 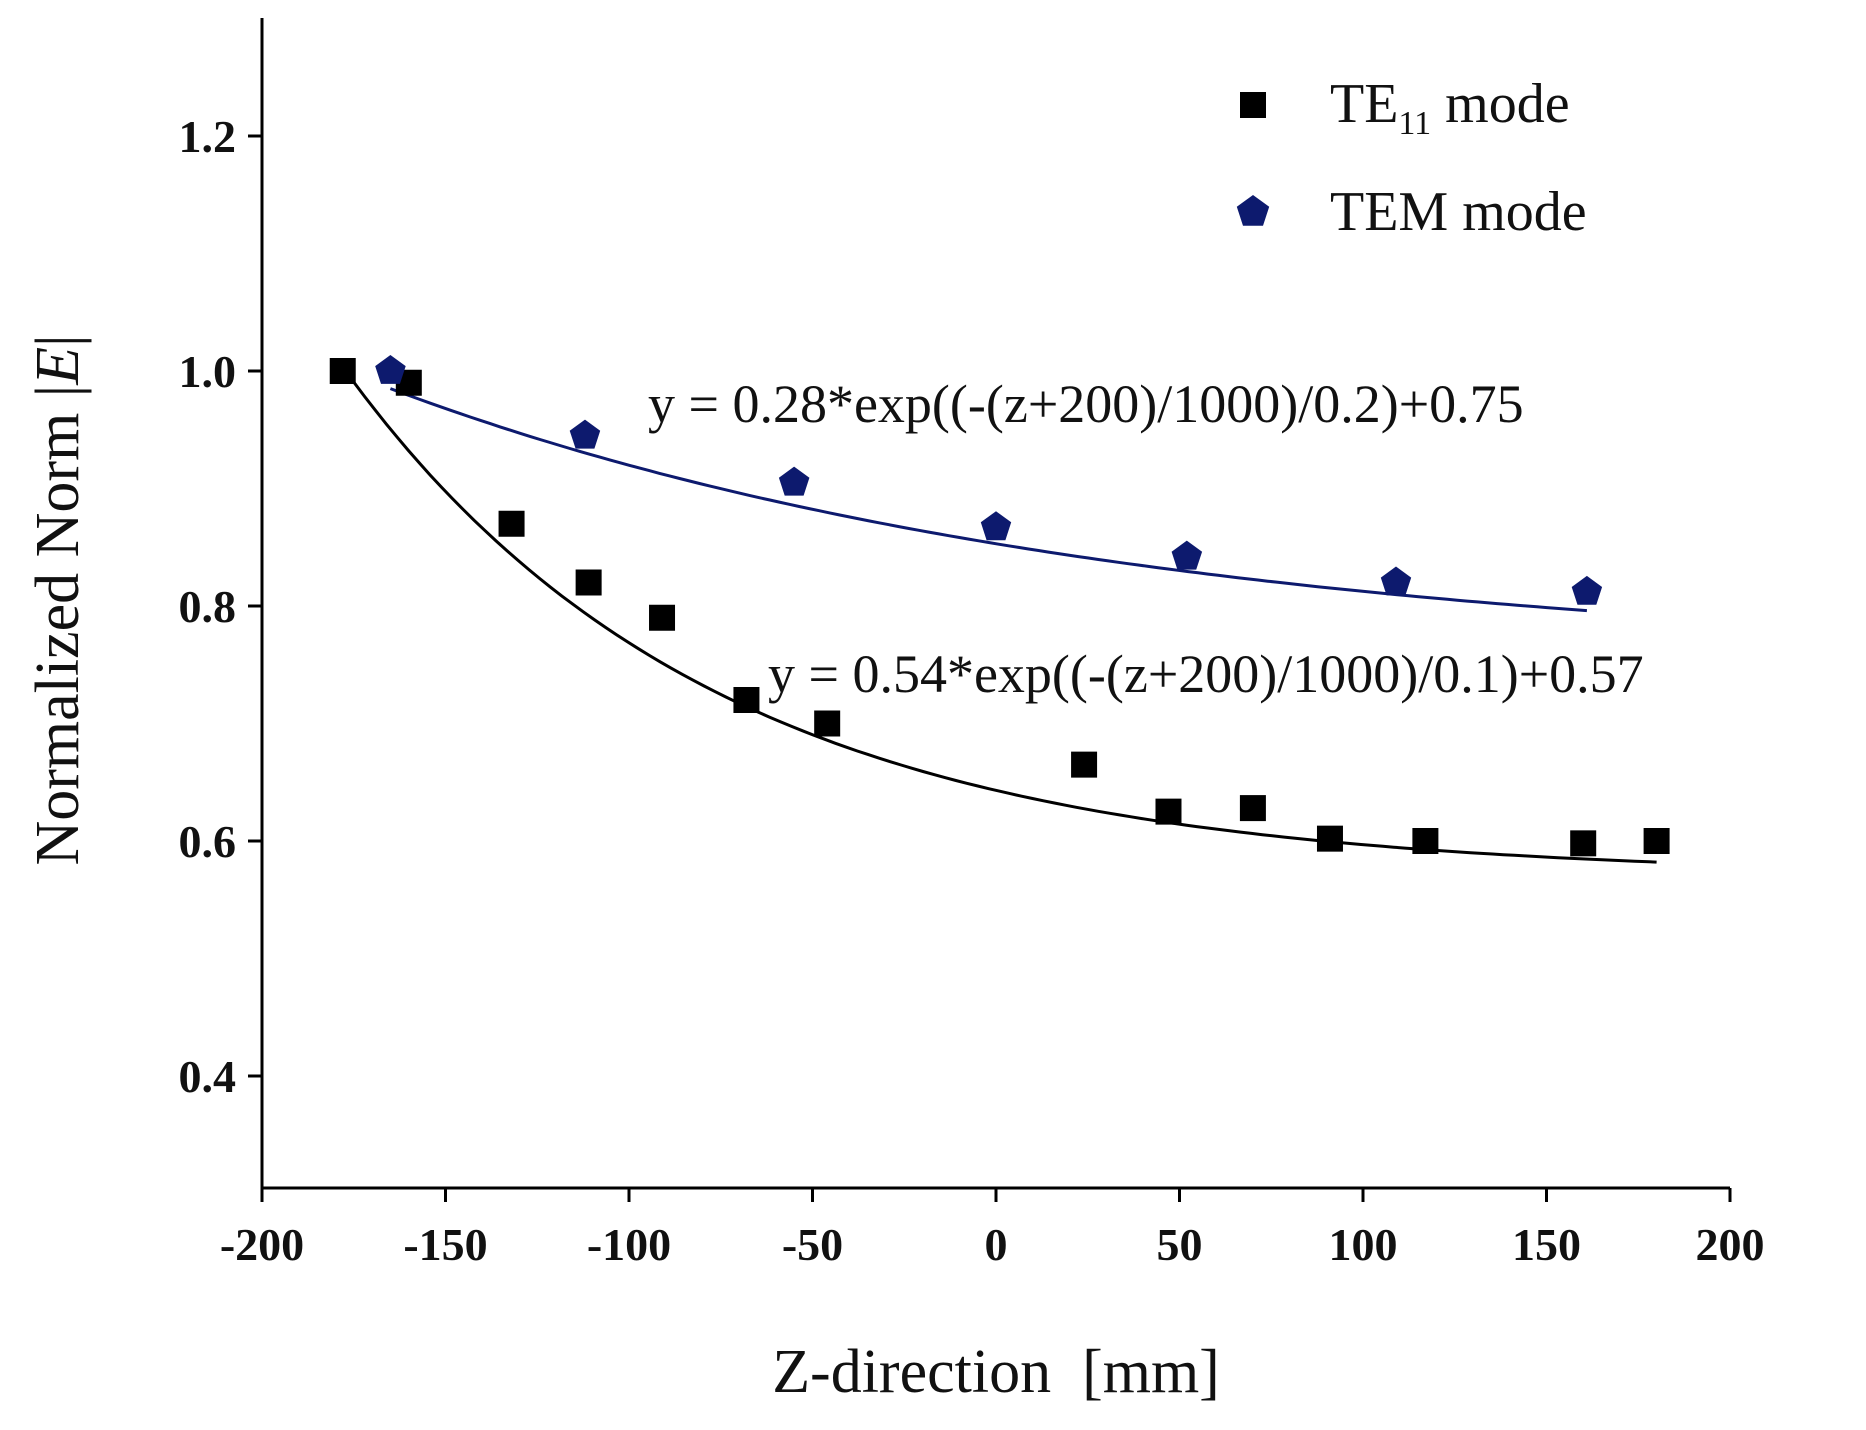 I want to click on y-axis-title-var: E, so click(x=58, y=366).